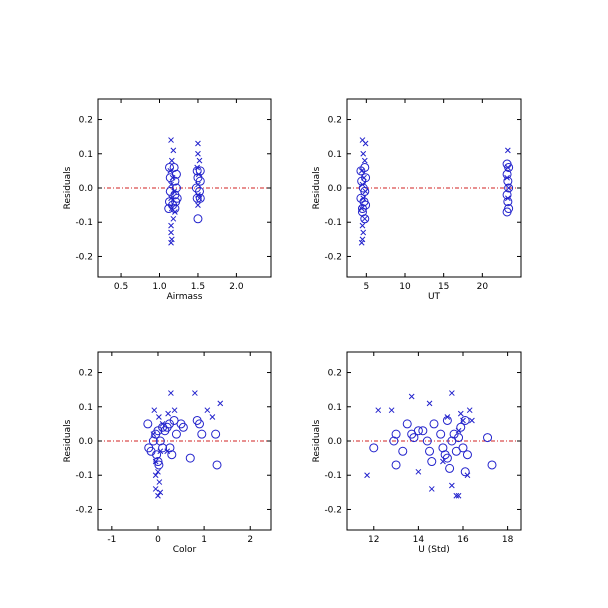 The width and height of the screenshot is (608, 608). Describe the element at coordinates (335, 442) in the screenshot. I see `y-tick-label: 0.0` at that location.